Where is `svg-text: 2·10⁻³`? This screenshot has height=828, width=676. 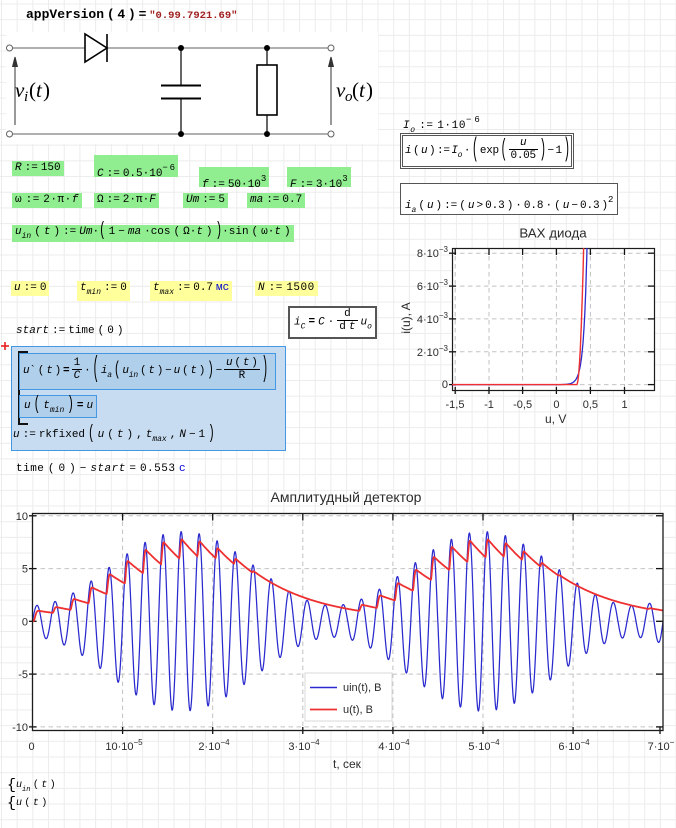
svg-text: 2·10⁻³ is located at coordinates (433, 351).